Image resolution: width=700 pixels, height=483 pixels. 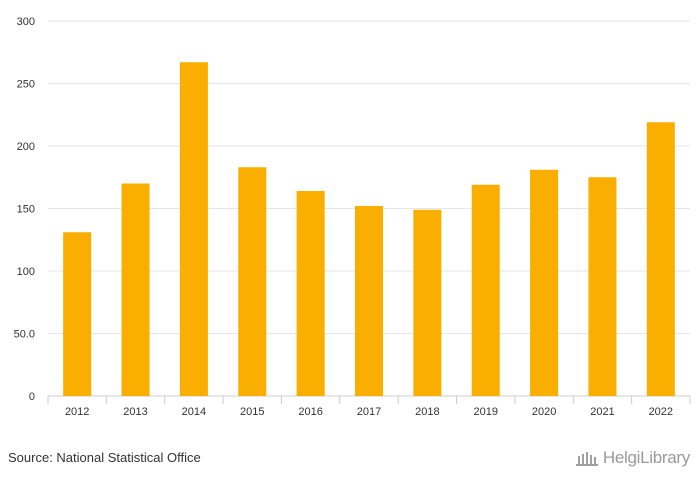 I want to click on bar-2021, so click(x=602, y=286).